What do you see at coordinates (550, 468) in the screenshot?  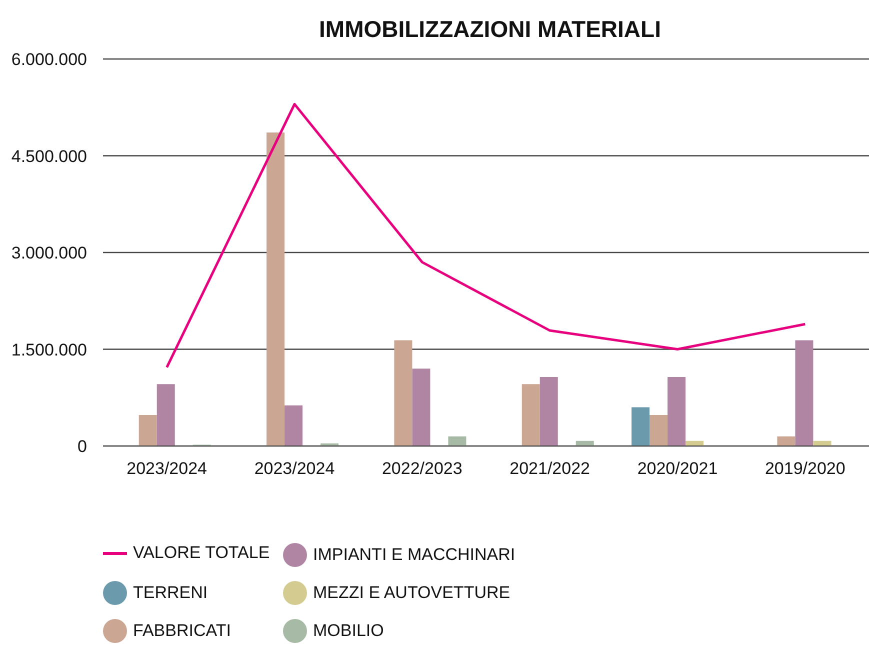 I see `x-tick-label: 2021/2022` at bounding box center [550, 468].